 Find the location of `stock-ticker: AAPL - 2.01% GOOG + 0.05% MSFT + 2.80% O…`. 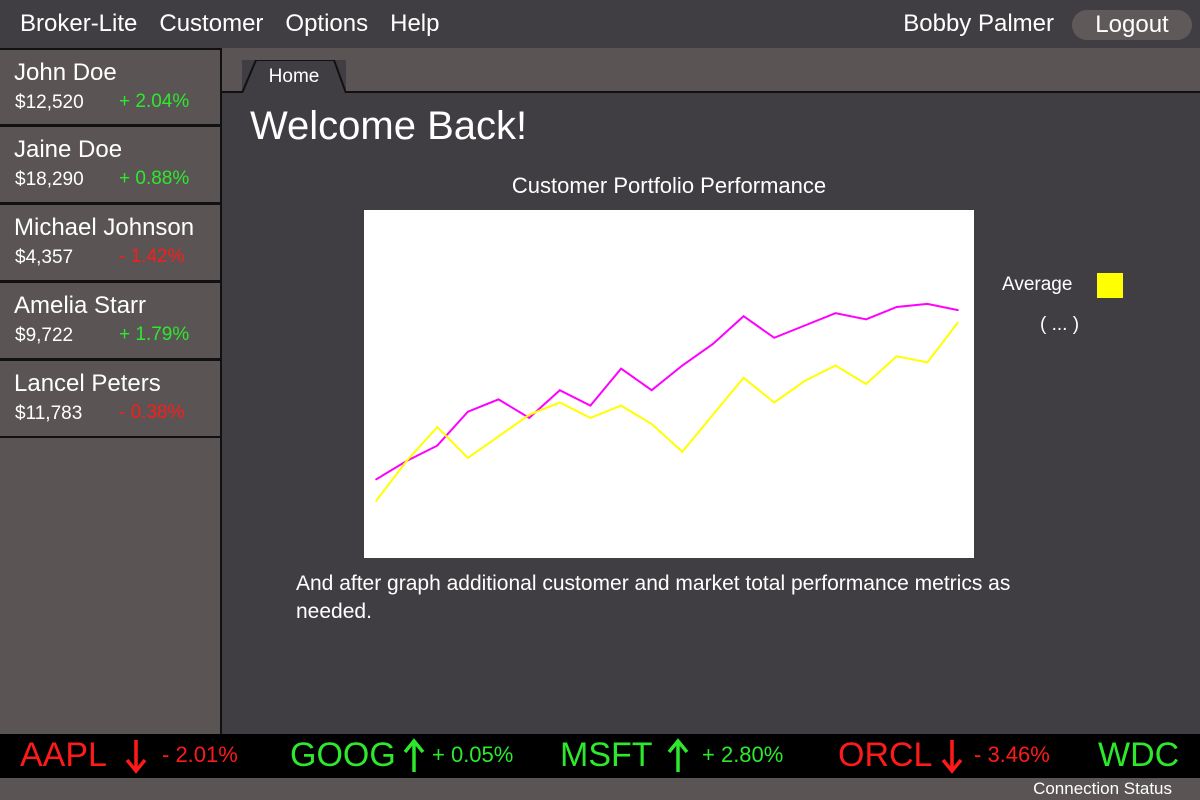

stock-ticker: AAPL - 2.01% GOOG + 0.05% MSFT + 2.80% O… is located at coordinates (600, 756).